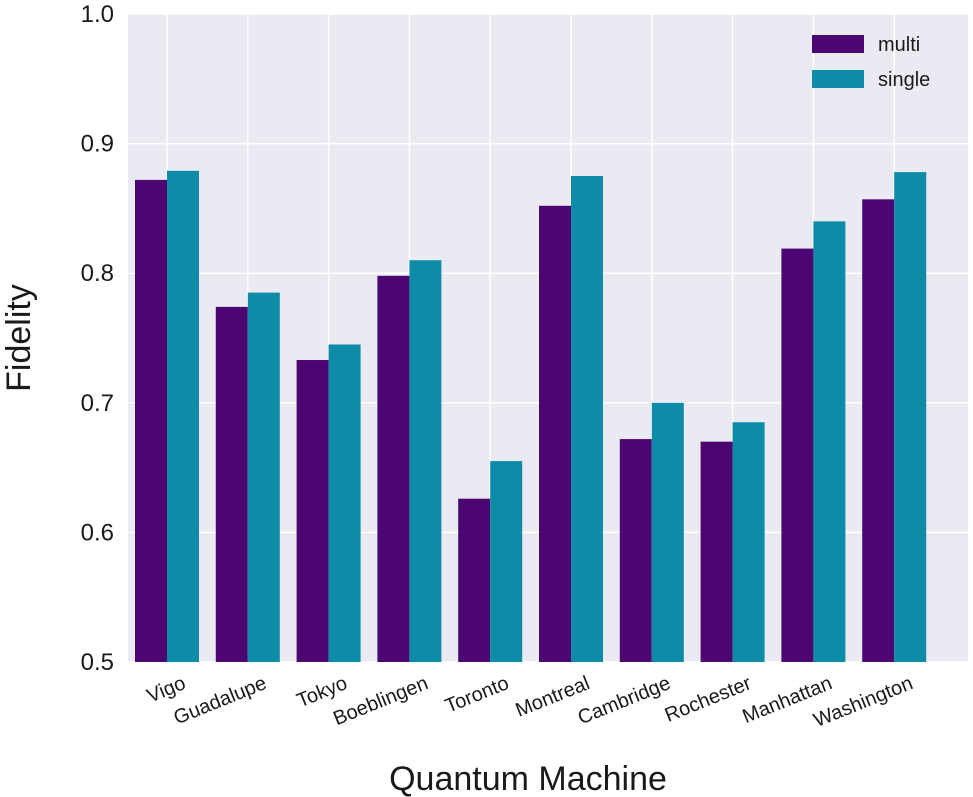 This screenshot has width=973, height=797. What do you see at coordinates (97, 338) in the screenshot?
I see `y-axis-ticks: 0.5 0.6 0.7 0.8 0.9 1.0` at bounding box center [97, 338].